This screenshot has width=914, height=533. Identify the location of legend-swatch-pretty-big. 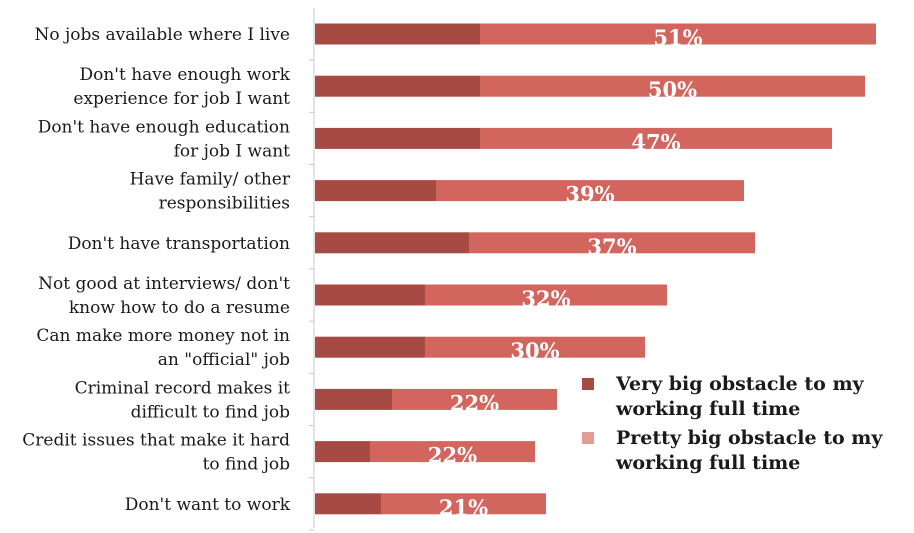
(588, 438).